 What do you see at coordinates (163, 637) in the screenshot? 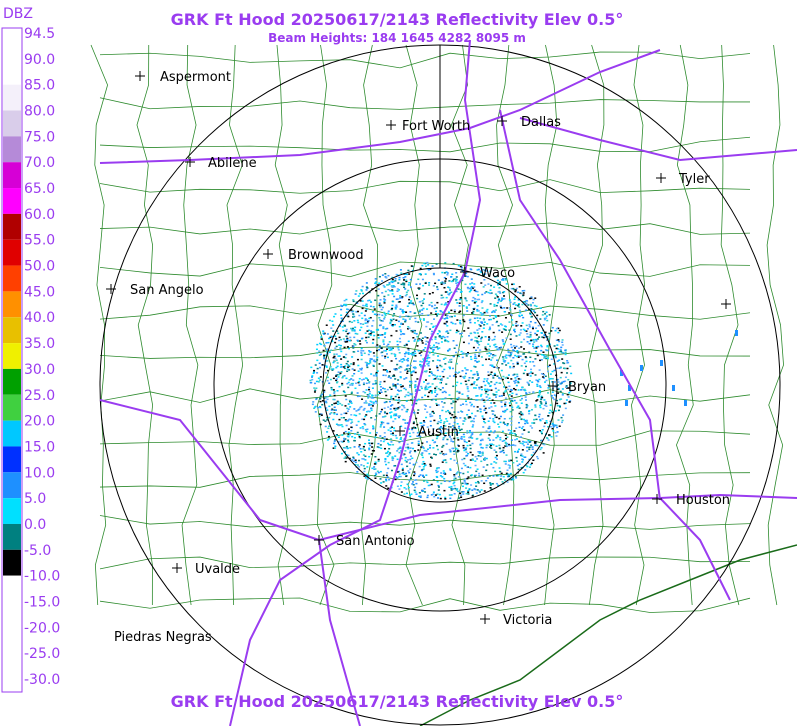
I see `city-label: Piedras Negras` at bounding box center [163, 637].